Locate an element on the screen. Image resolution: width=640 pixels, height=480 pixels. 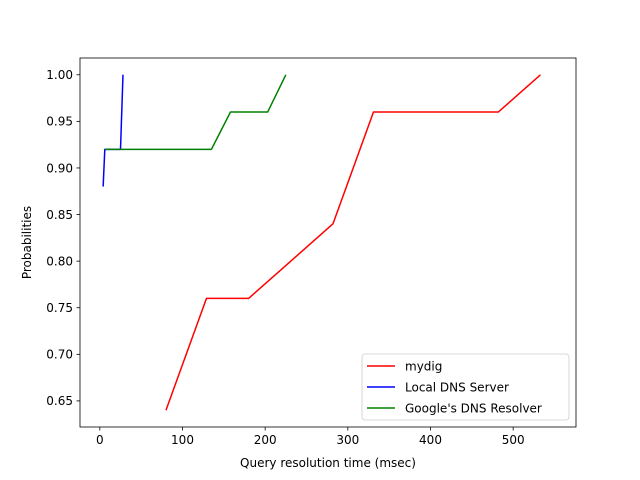
y-tick-label: 0.75 is located at coordinates (59, 308).